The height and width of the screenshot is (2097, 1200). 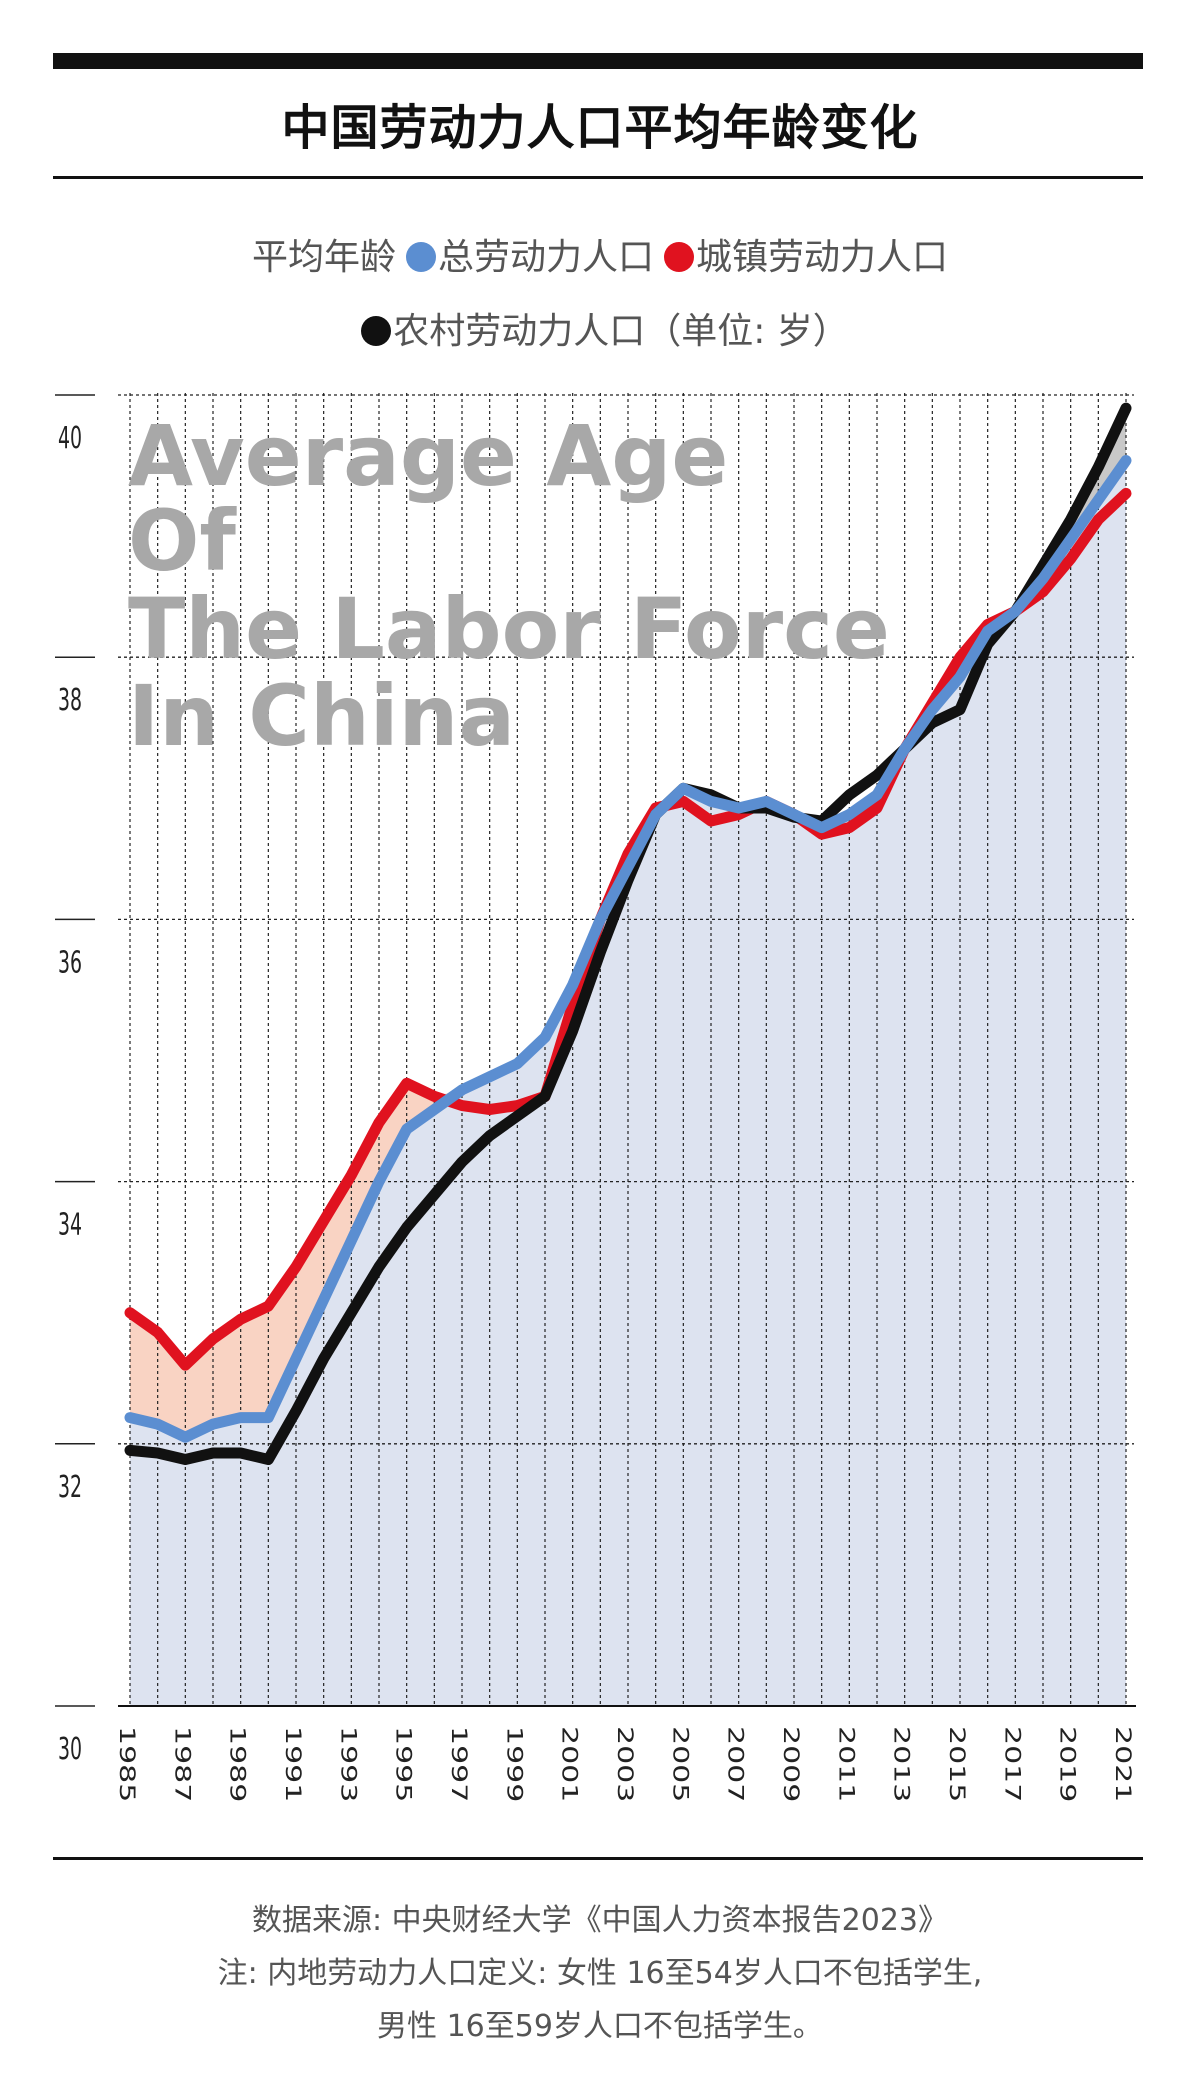 I want to click on watermark: Average Age Of The Labor Force In China, so click(x=509, y=586).